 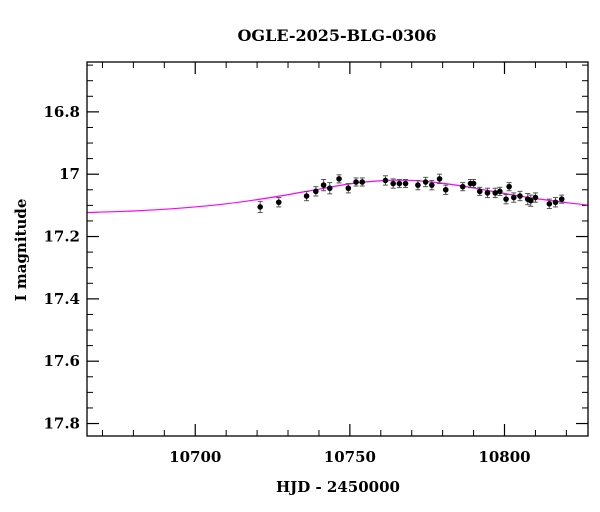 What do you see at coordinates (61, 424) in the screenshot?
I see `y-tick-label: 17.8` at bounding box center [61, 424].